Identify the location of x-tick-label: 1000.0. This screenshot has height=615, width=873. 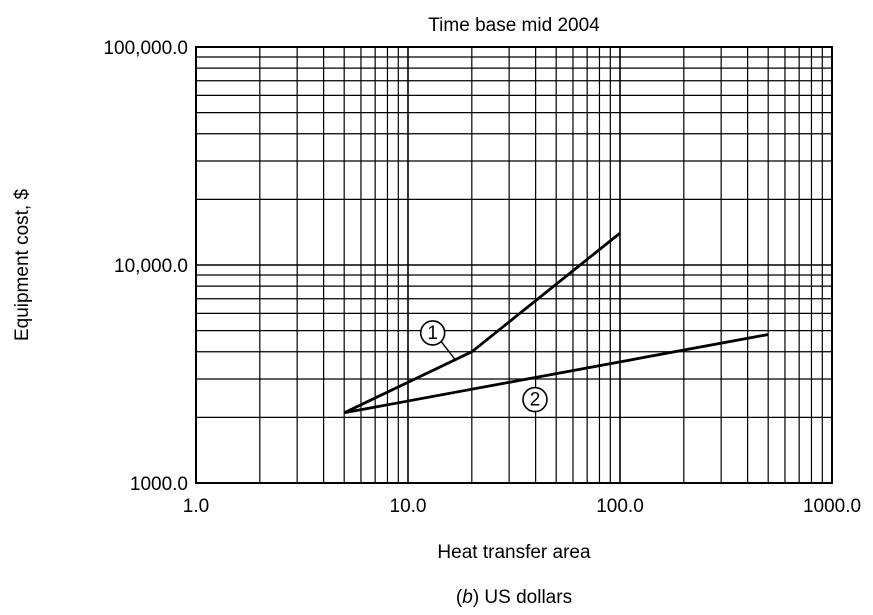
(832, 506).